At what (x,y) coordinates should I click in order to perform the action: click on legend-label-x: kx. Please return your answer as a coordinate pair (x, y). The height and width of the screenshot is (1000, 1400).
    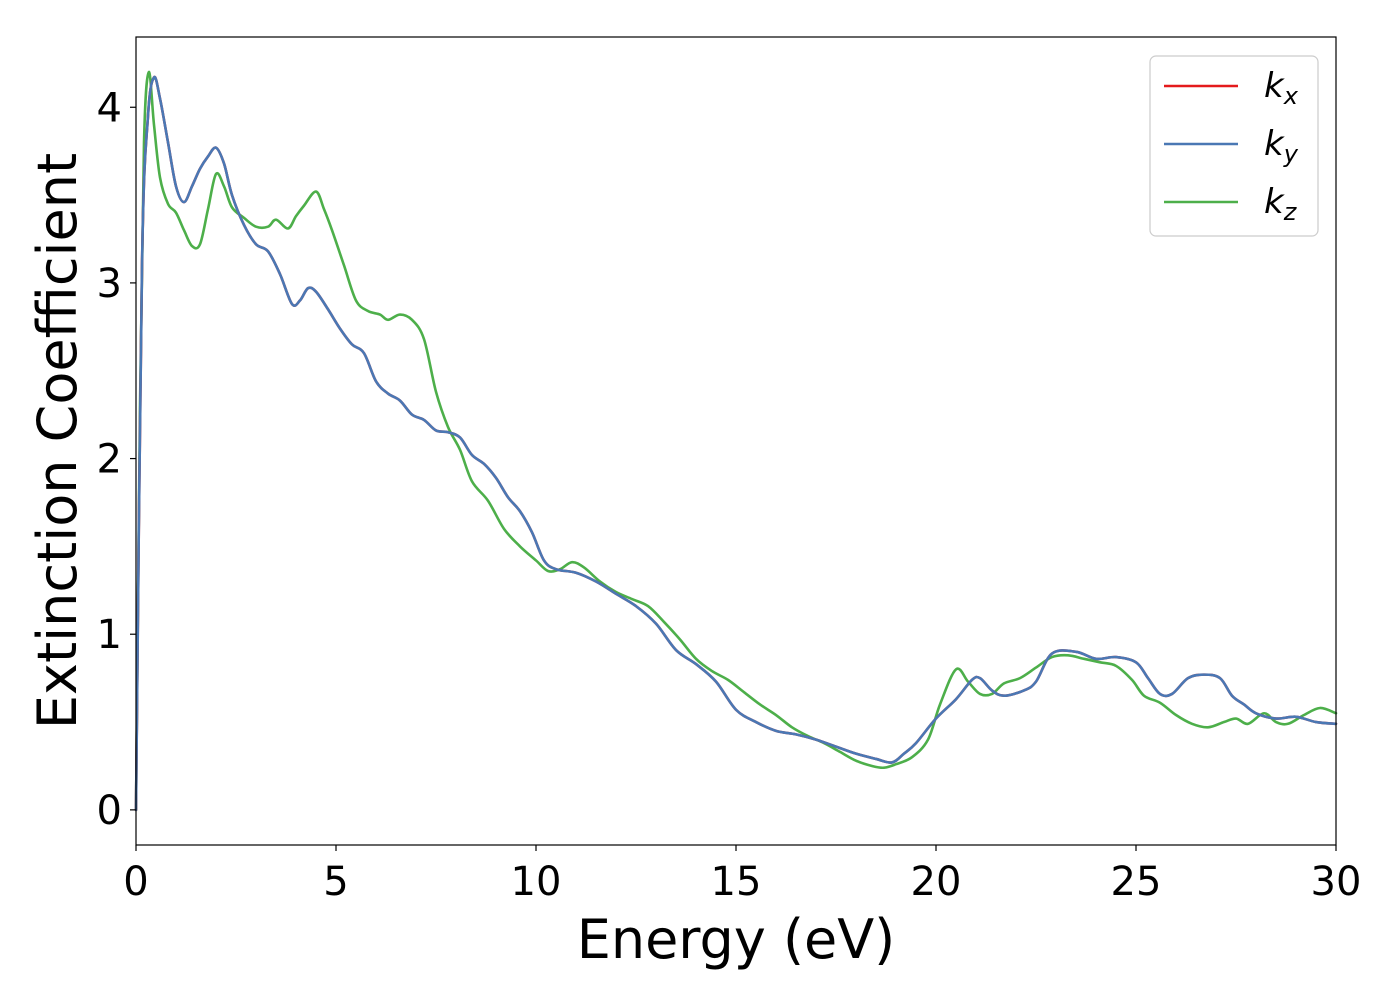
    Looking at the image, I should click on (1281, 88).